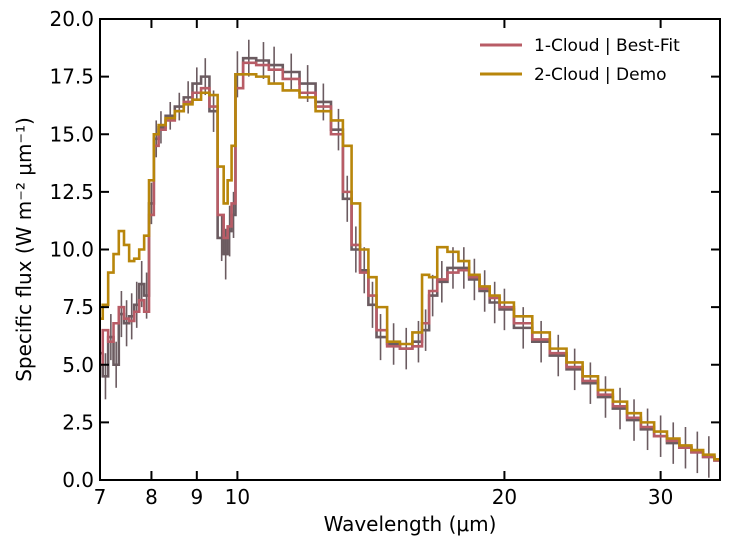  I want to click on legend-label-best-fit: 1-Cloud | Best-Fit, so click(607, 46).